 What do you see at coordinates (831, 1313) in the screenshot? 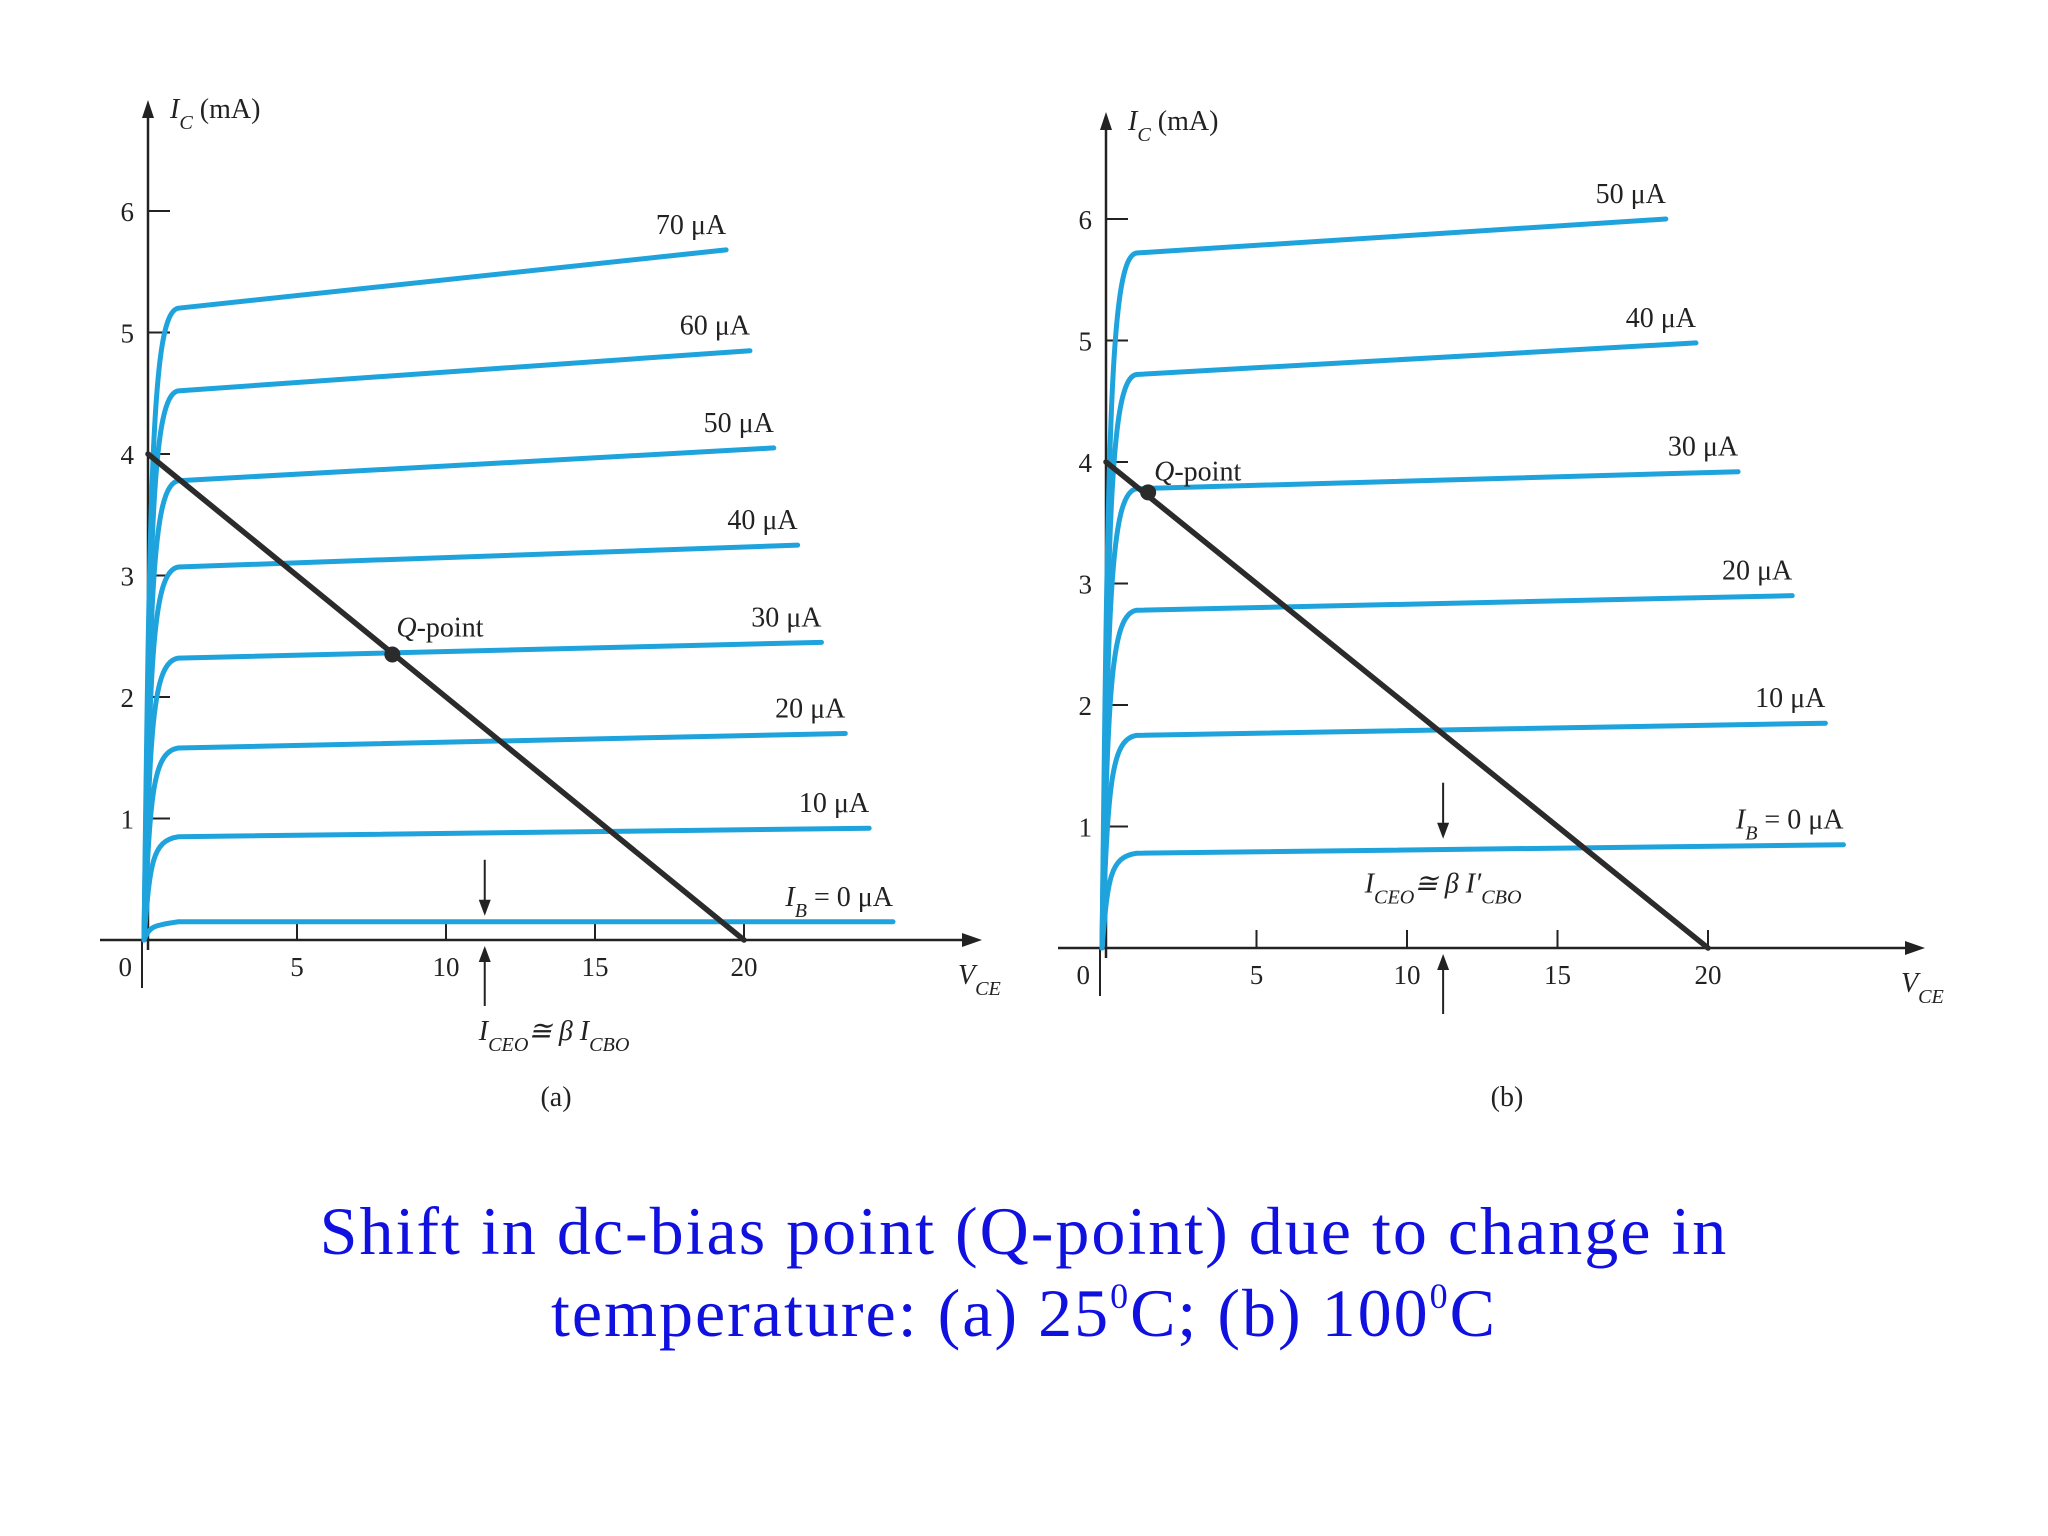
I see `caption-line-2-prefix: temperature: (a) 25` at bounding box center [831, 1313].